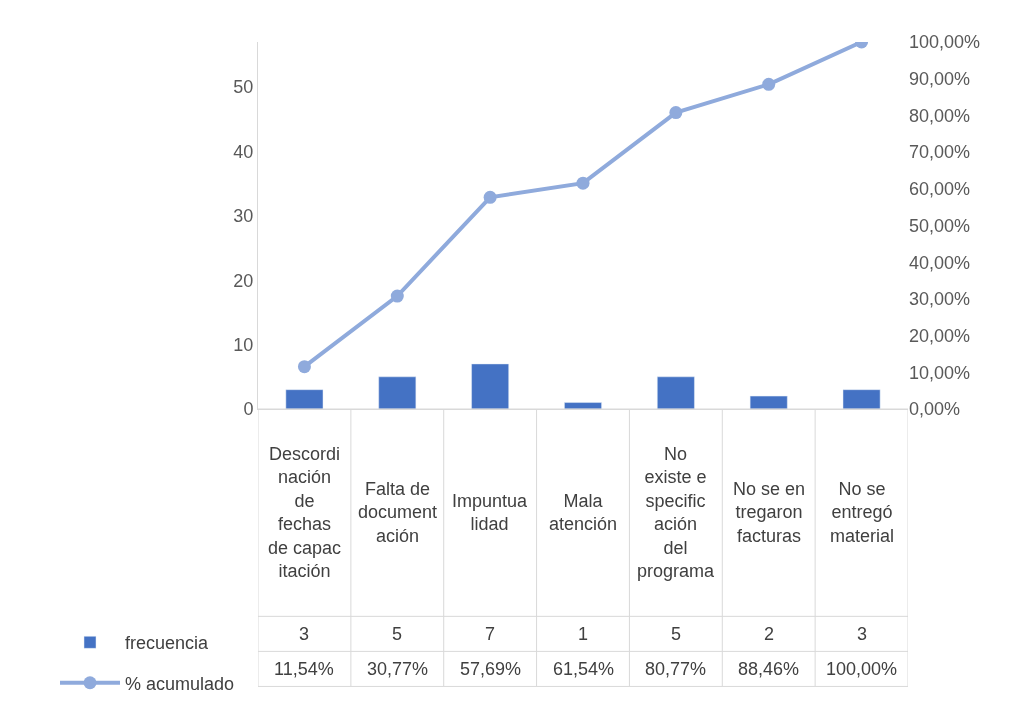  Describe the element at coordinates (940, 299) in the screenshot. I see `y2-tick-label: 30,00%` at that location.